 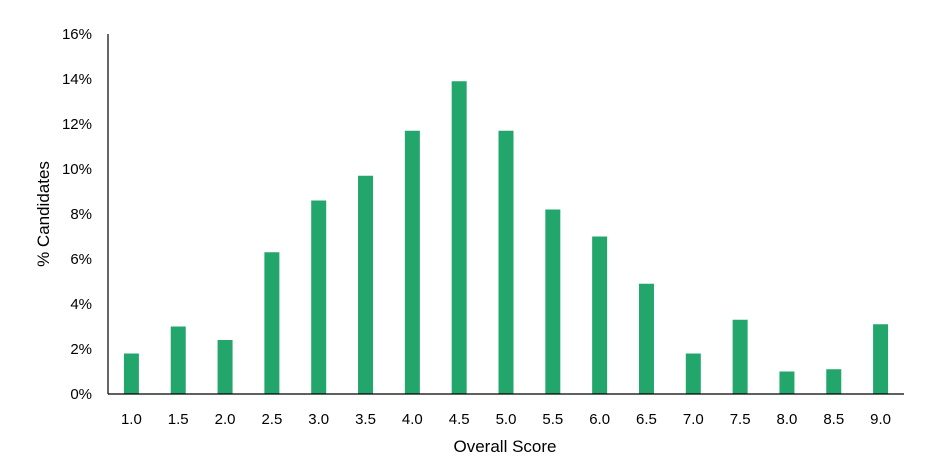 I want to click on bar-7.0, so click(x=693, y=373).